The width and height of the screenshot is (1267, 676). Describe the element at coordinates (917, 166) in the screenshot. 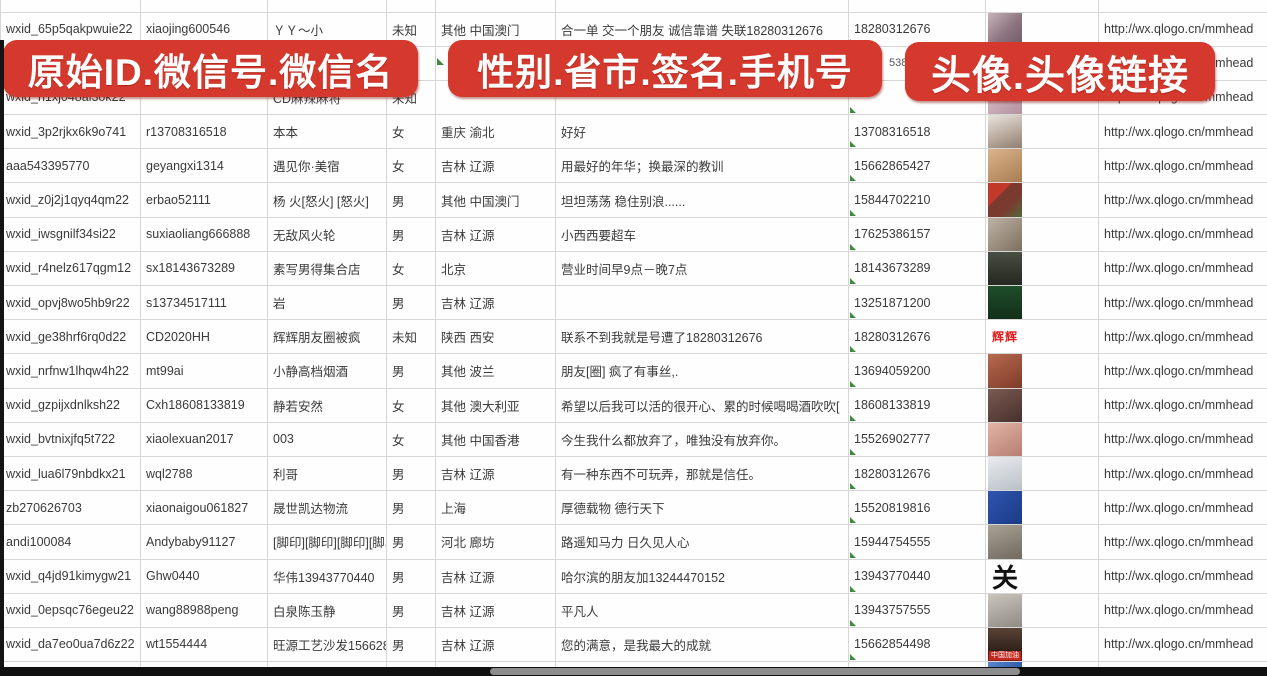

I see `cell-phone: 15662865427` at that location.